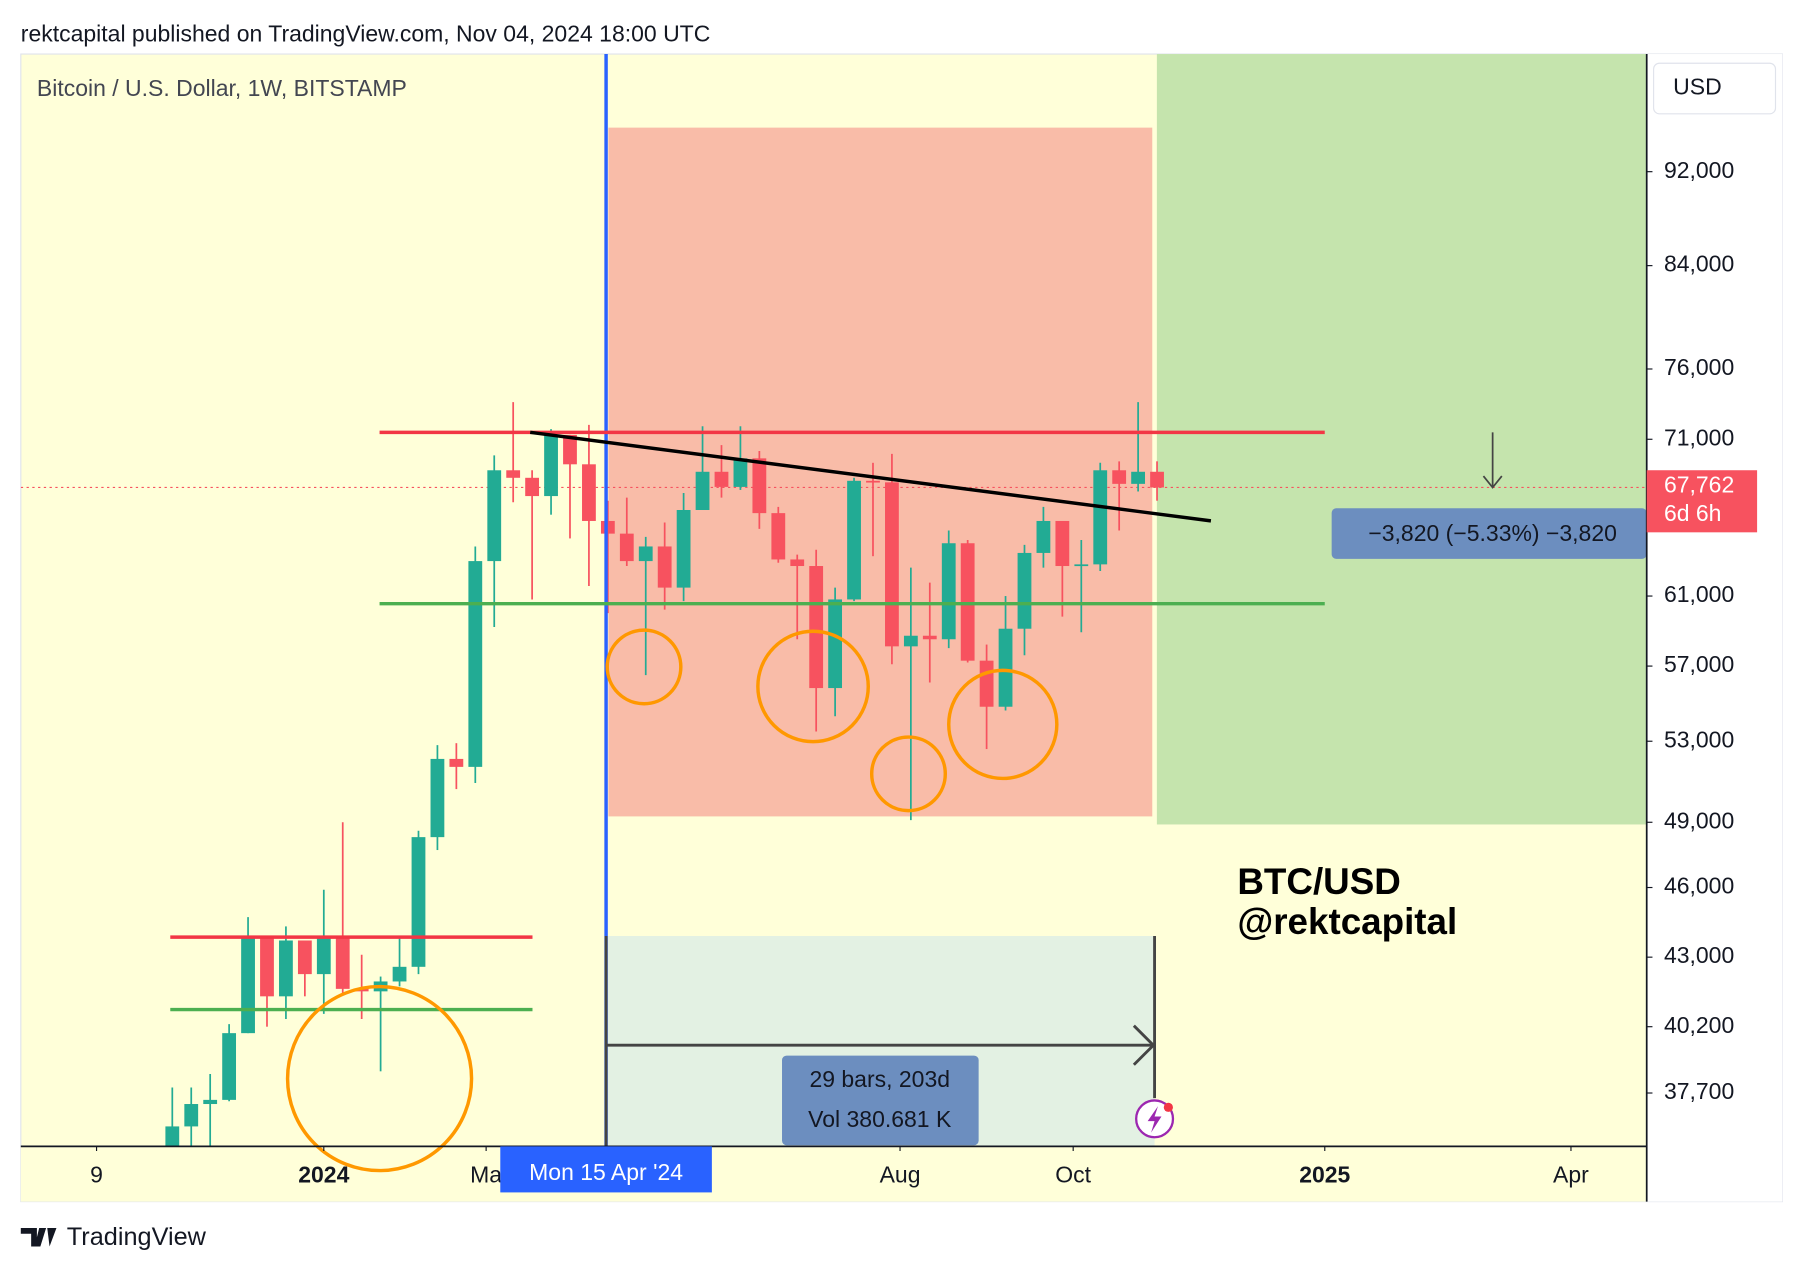  I want to click on y-tick-label: 84,000, so click(1699, 264).